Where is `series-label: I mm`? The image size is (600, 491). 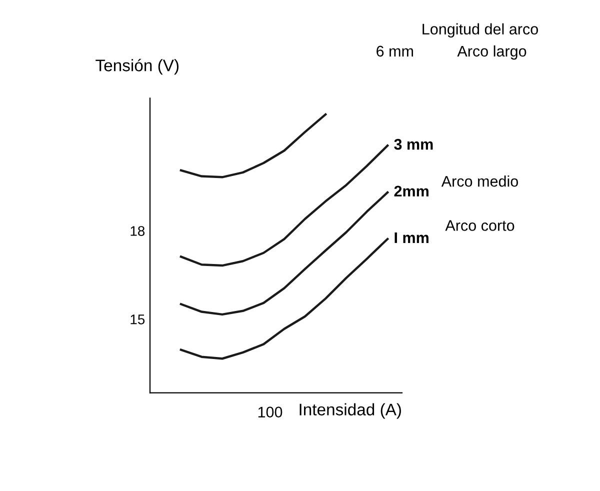 series-label: I mm is located at coordinates (411, 237).